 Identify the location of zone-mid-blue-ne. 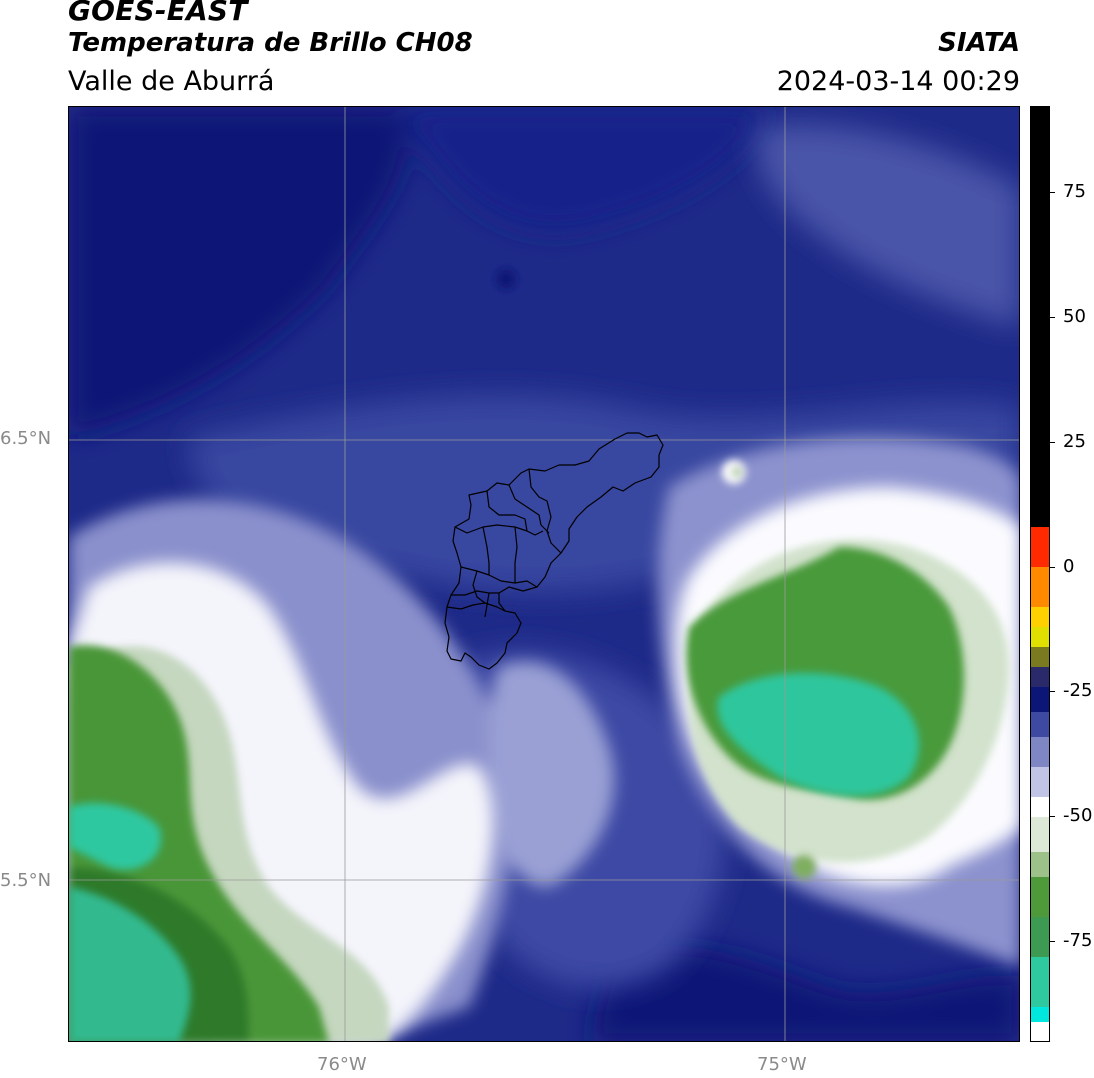
(887, 225).